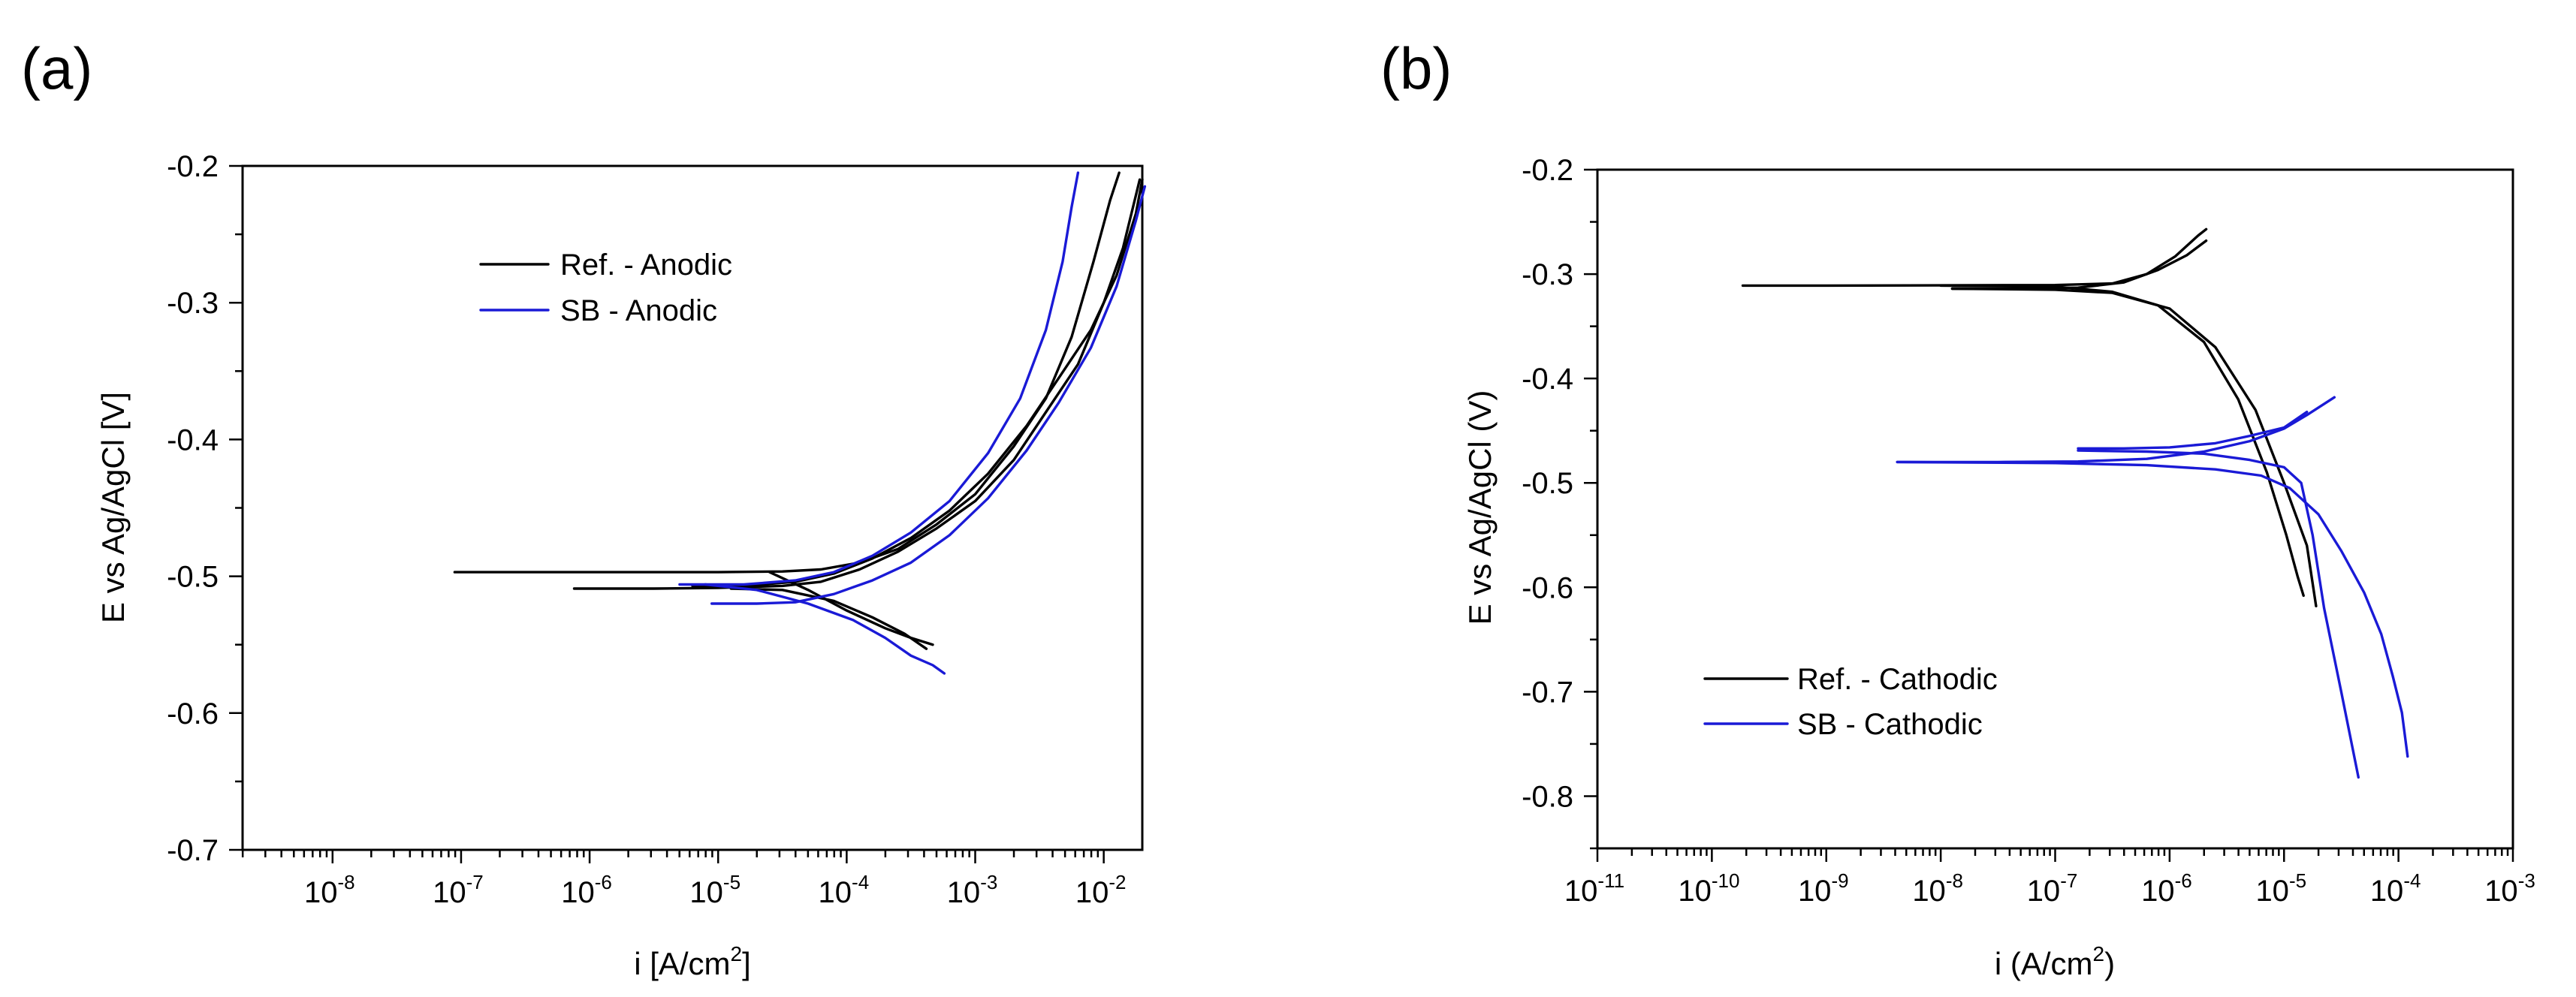 This screenshot has width=2576, height=997. I want to click on series-line-sb-cathodic-1-cathodic, so click(2218, 614).